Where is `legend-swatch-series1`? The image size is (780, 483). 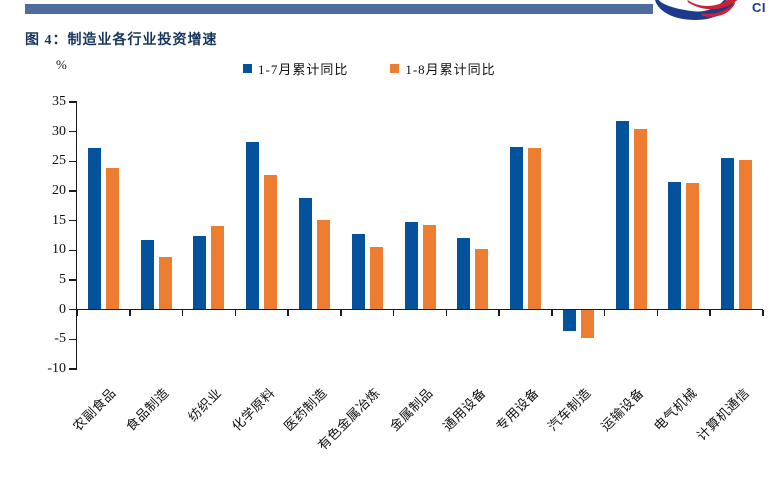
legend-swatch-series1 is located at coordinates (247, 68).